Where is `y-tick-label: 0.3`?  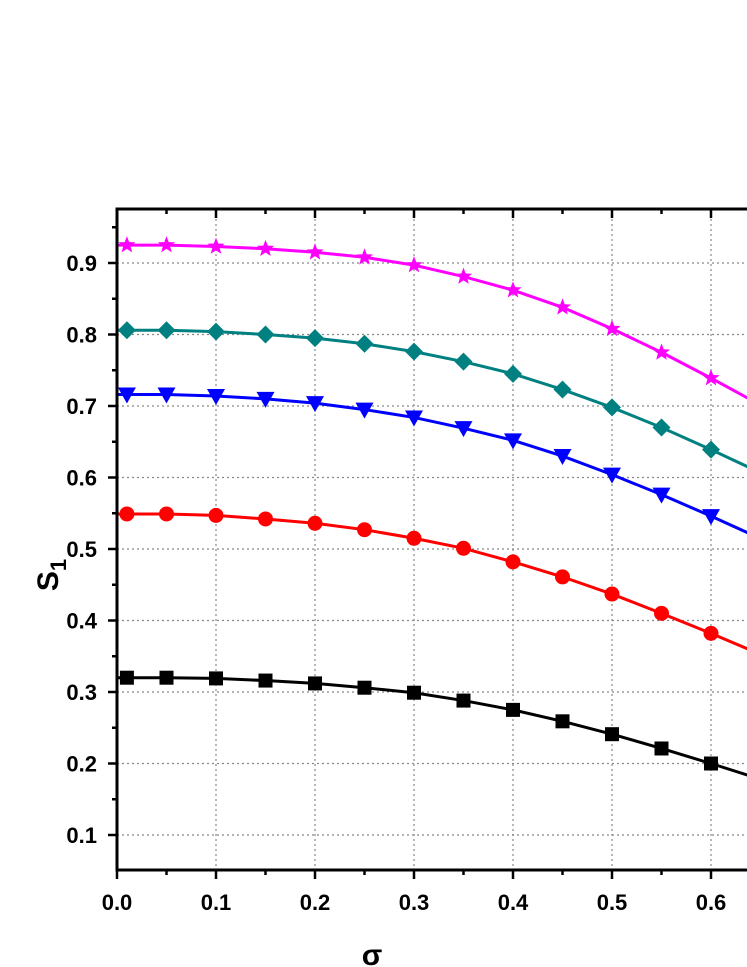 y-tick-label: 0.3 is located at coordinates (81, 692).